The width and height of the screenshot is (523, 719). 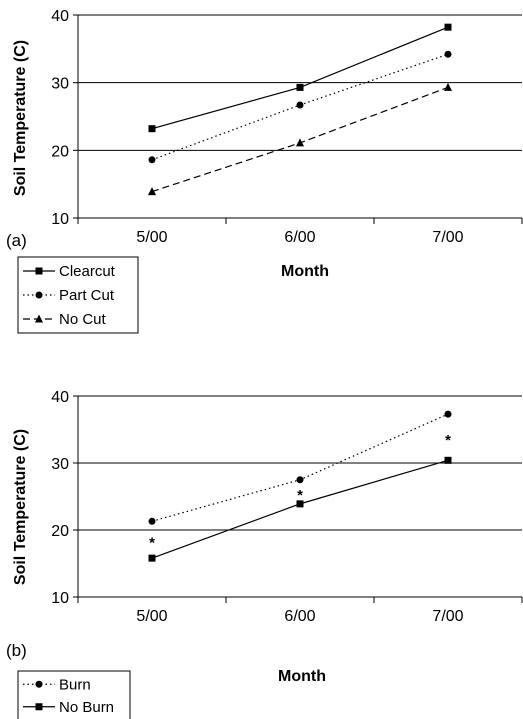 I want to click on series-line, so click(x=300, y=78).